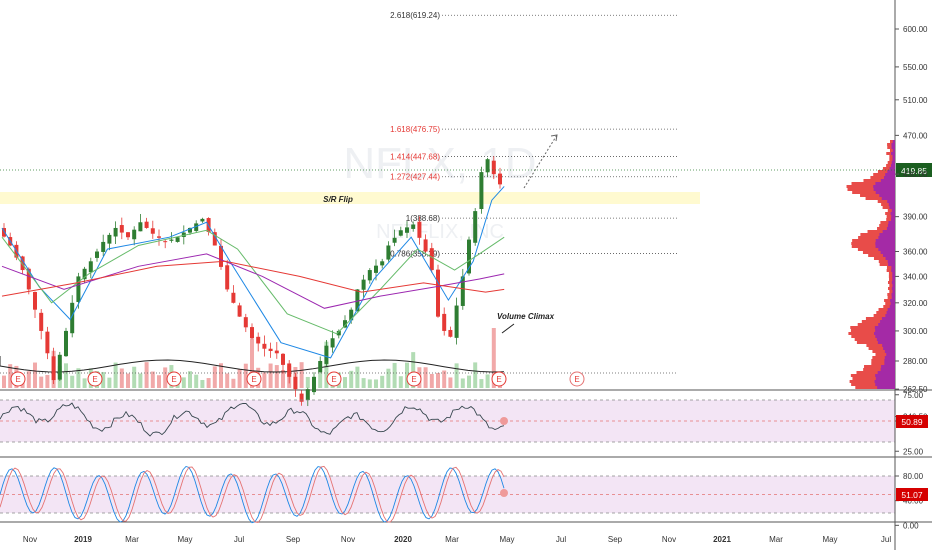 The width and height of the screenshot is (932, 555). What do you see at coordinates (415, 157) in the screenshot?
I see `fib-label: 1.414(447.68)` at bounding box center [415, 157].